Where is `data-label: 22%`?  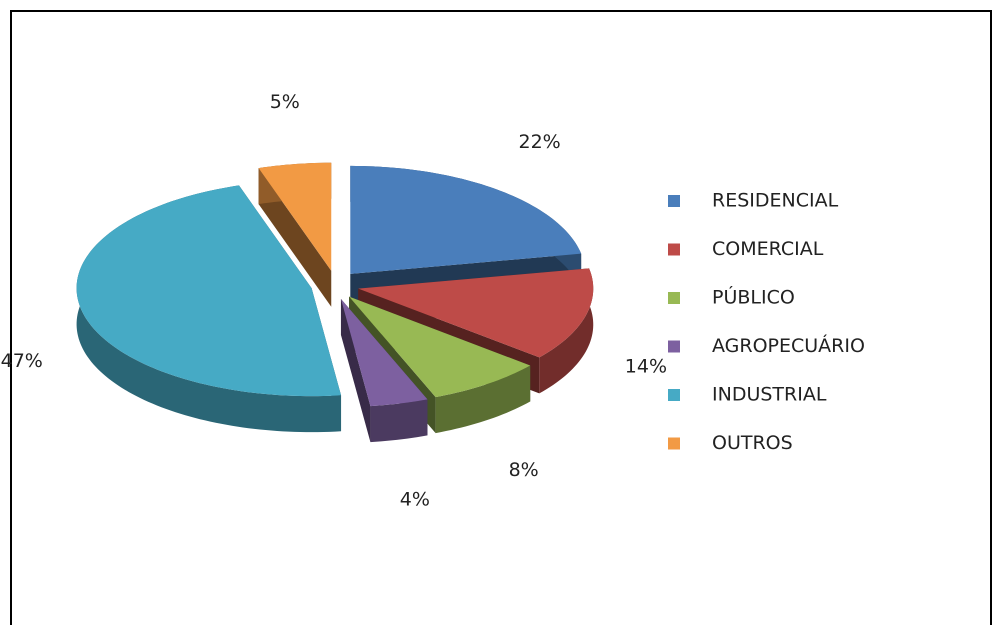
data-label: 22% is located at coordinates (539, 142).